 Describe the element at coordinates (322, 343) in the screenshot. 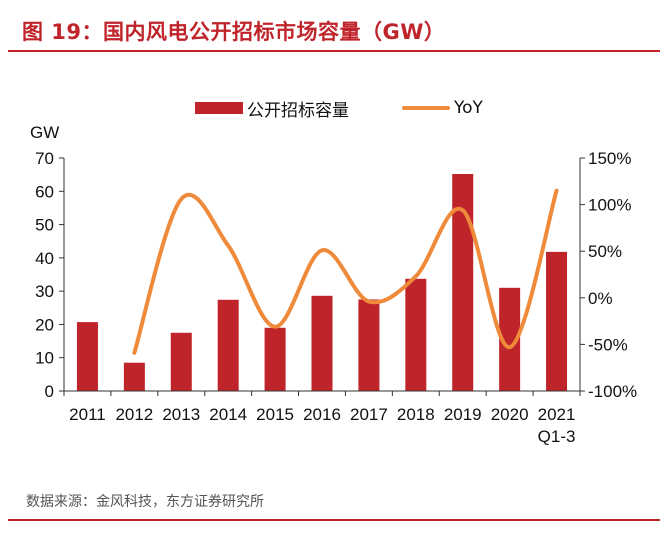

I see `bar-2016` at that location.